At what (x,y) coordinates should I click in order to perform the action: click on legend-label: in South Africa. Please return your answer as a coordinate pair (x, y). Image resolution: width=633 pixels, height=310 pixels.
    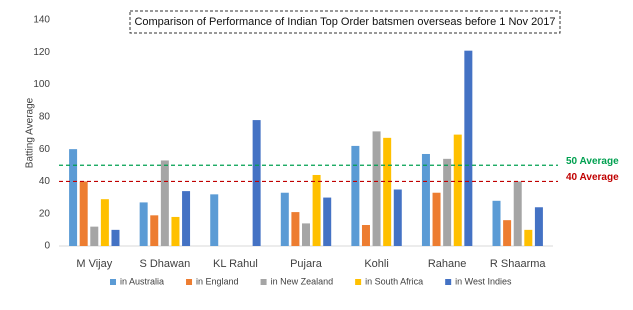
    Looking at the image, I should click on (394, 281).